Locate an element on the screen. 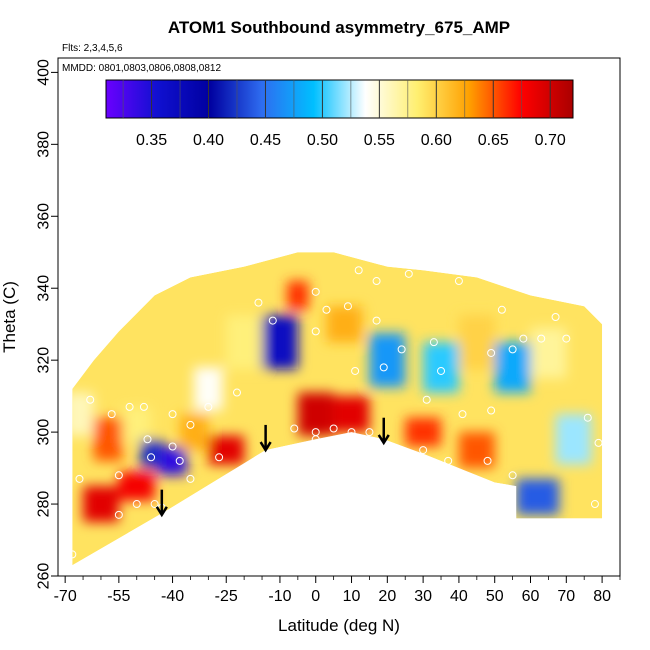 This screenshot has height=650, width=650. tropopause-arrows is located at coordinates (272, 467).